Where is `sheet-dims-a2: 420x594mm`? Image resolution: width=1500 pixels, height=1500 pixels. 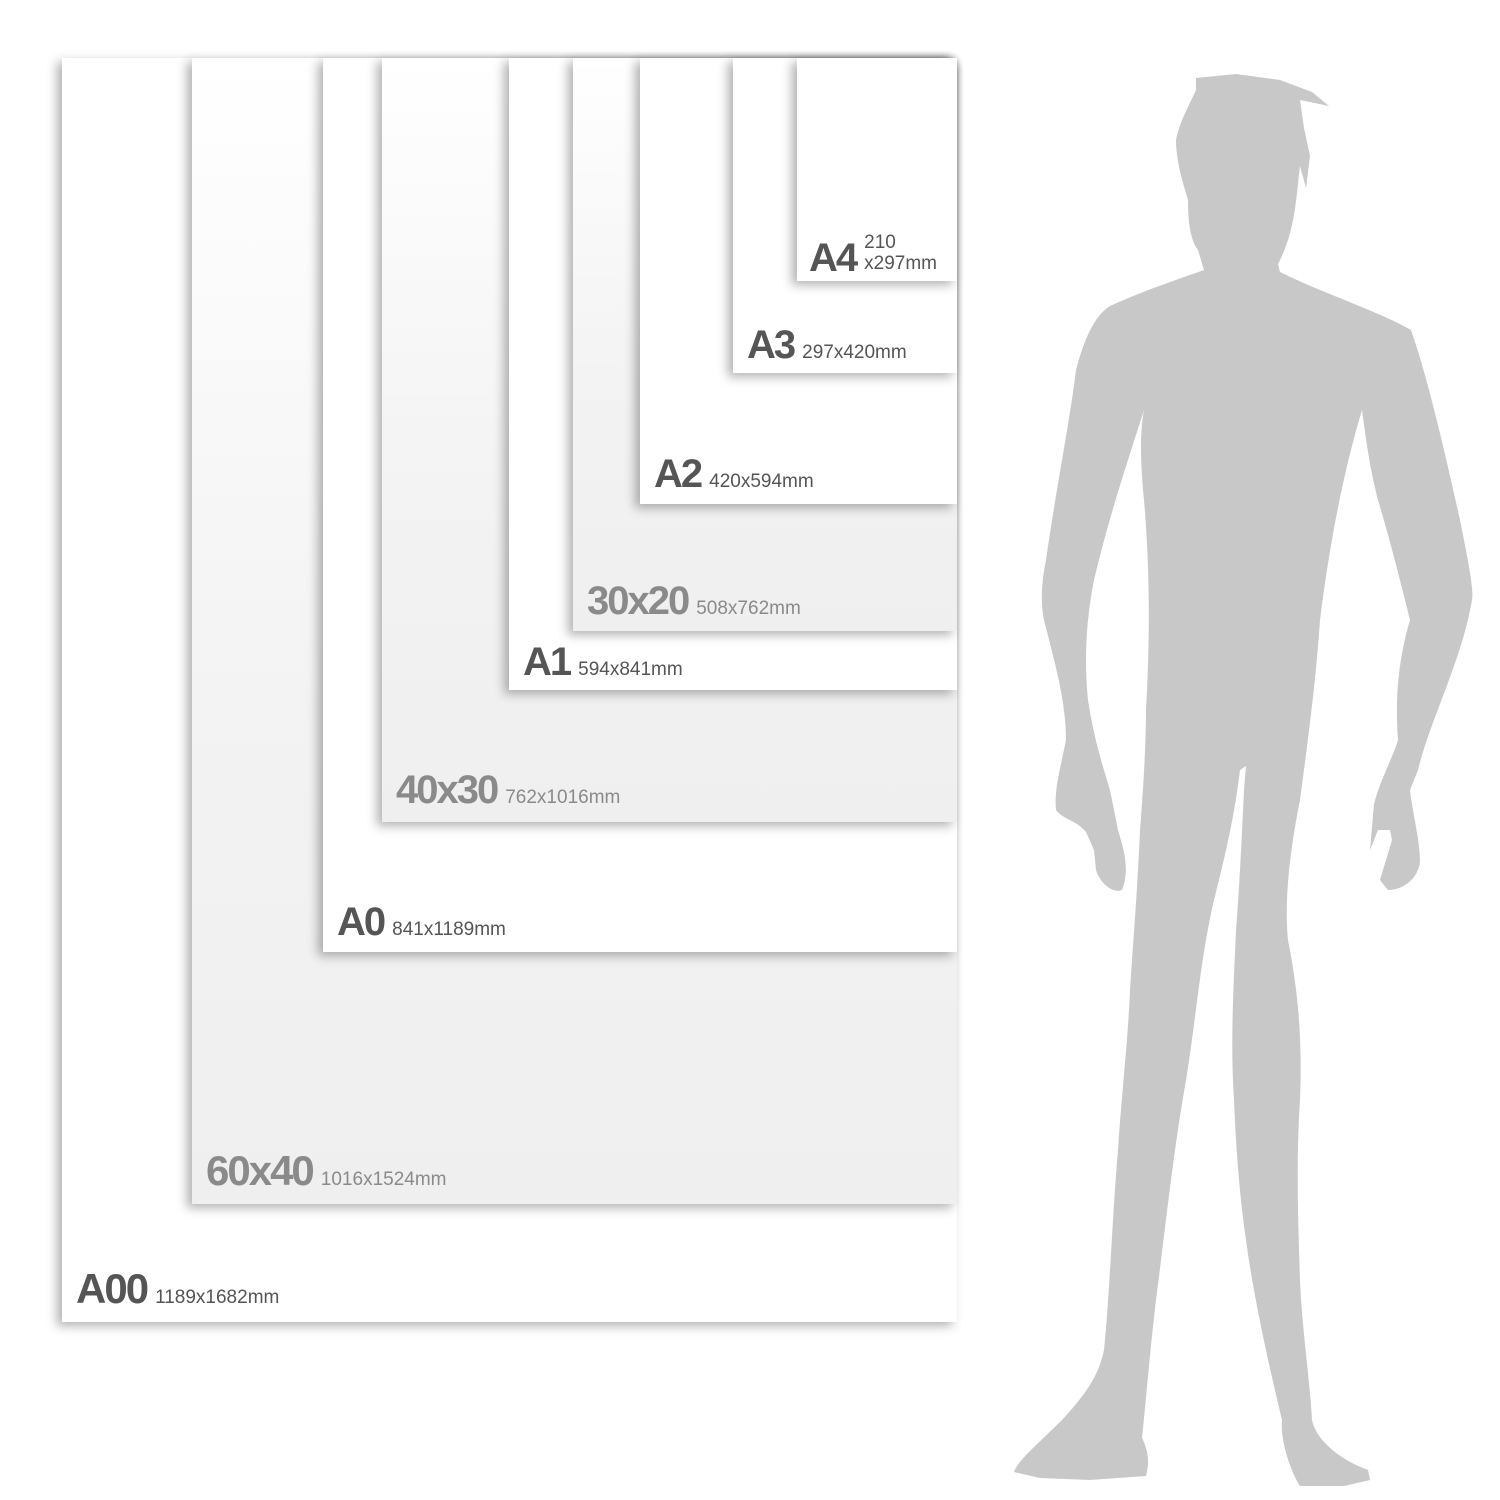
sheet-dims-a2: 420x594mm is located at coordinates (761, 481).